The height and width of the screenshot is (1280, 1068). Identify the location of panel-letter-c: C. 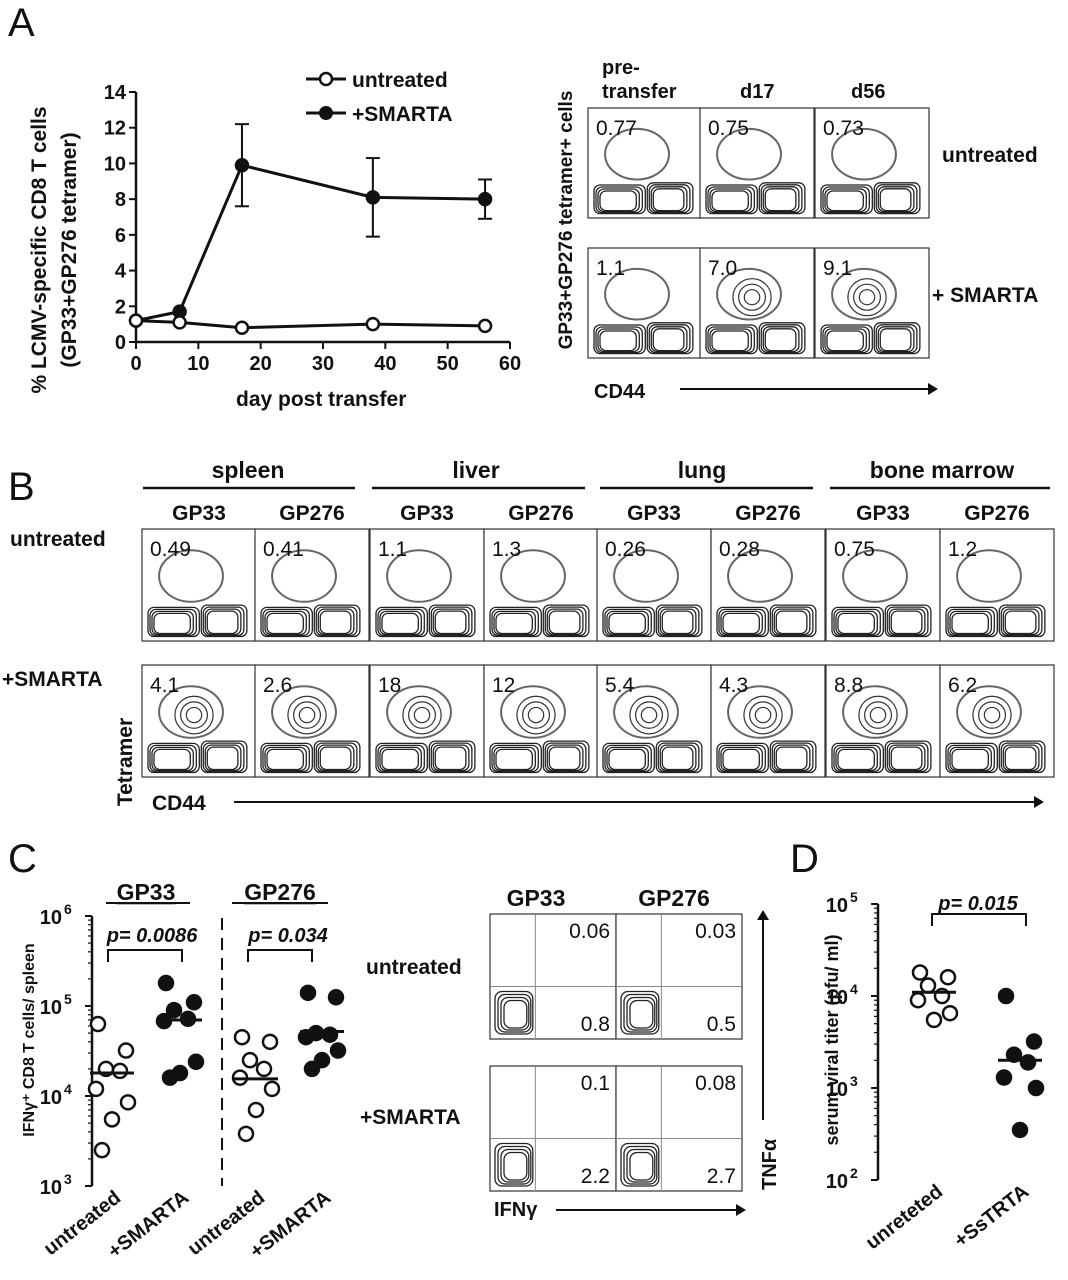
(22, 859).